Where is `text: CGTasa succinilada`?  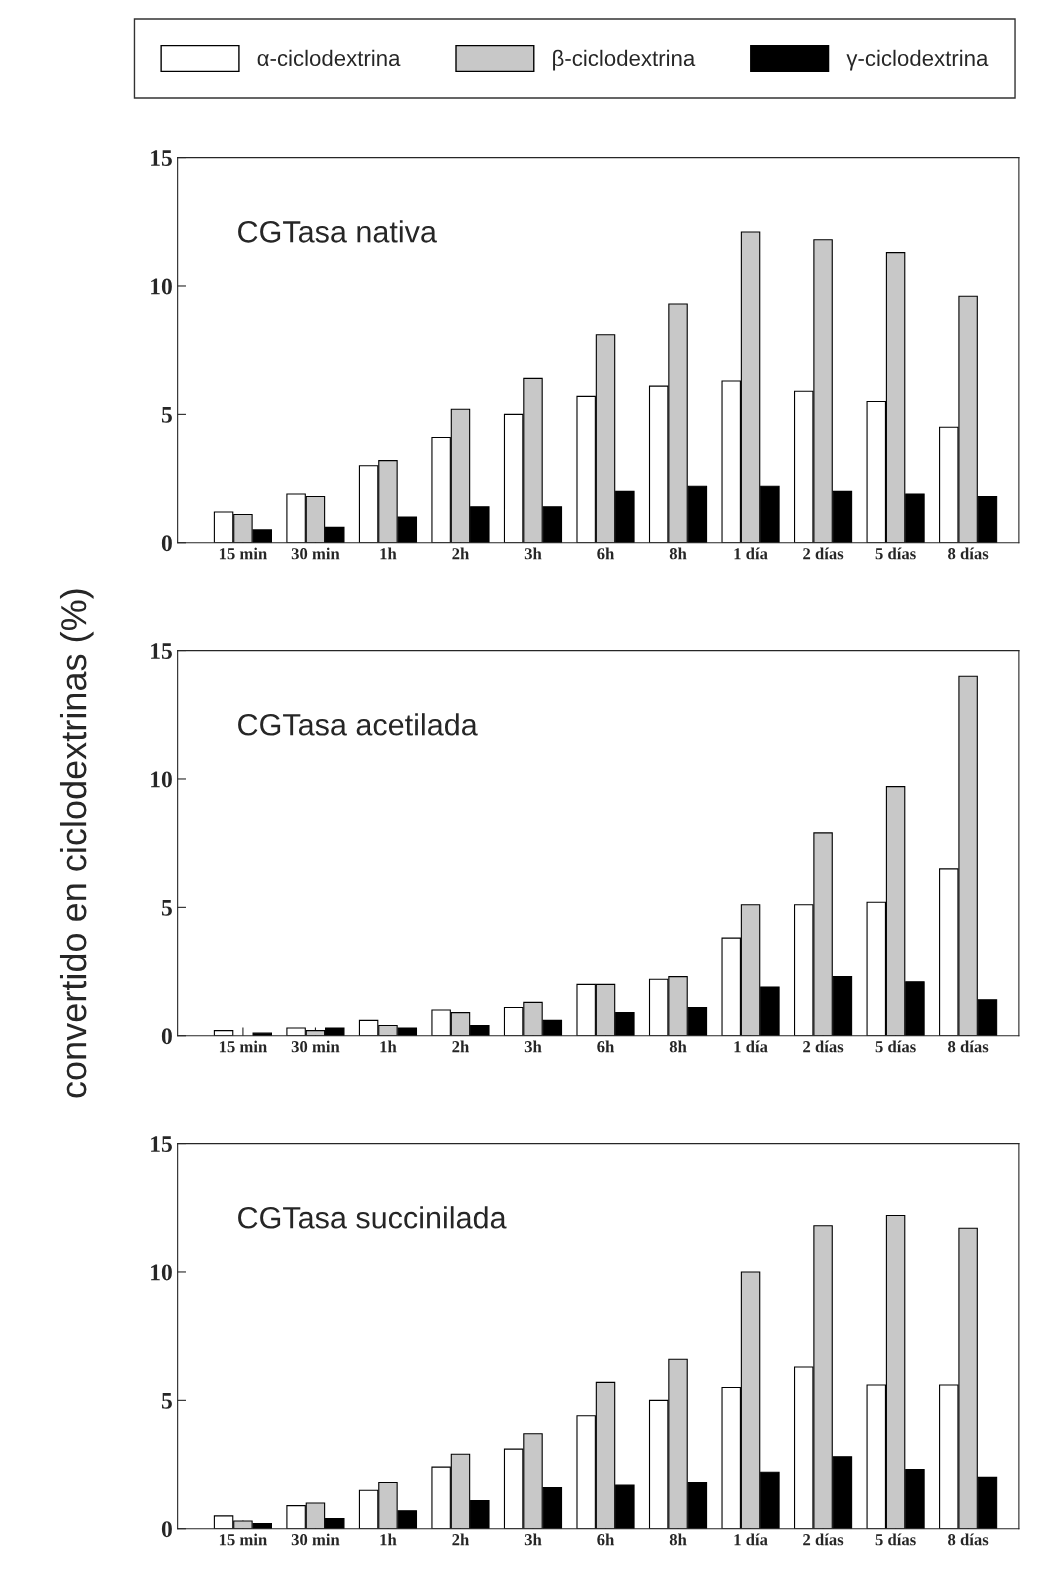
text: CGTasa succinilada is located at coordinates (372, 1217).